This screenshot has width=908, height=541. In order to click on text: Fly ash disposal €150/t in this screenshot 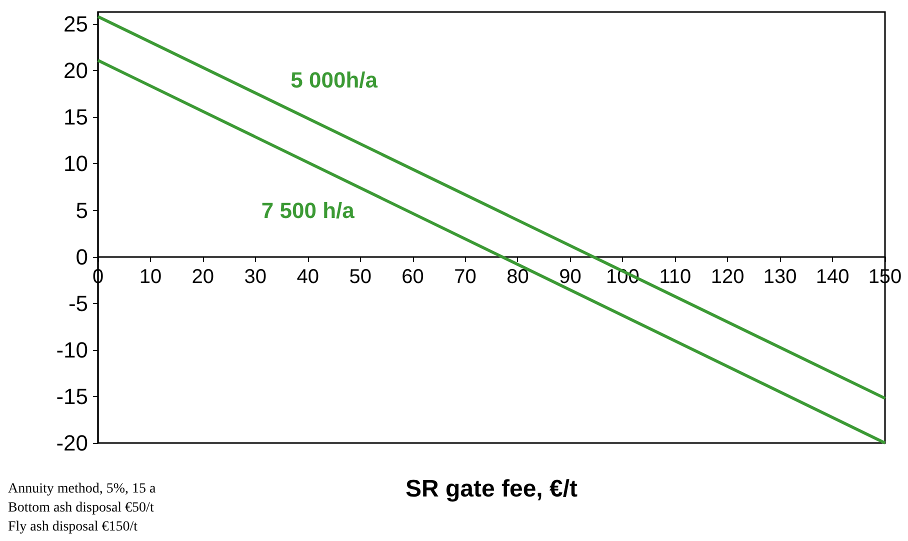, I will do `click(73, 527)`.